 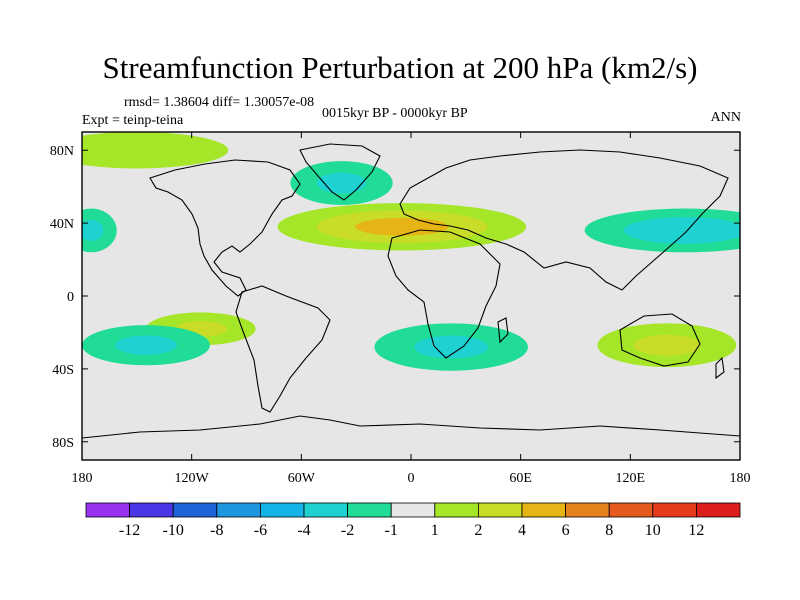 I want to click on x-tick-label: 120W, so click(x=192, y=478).